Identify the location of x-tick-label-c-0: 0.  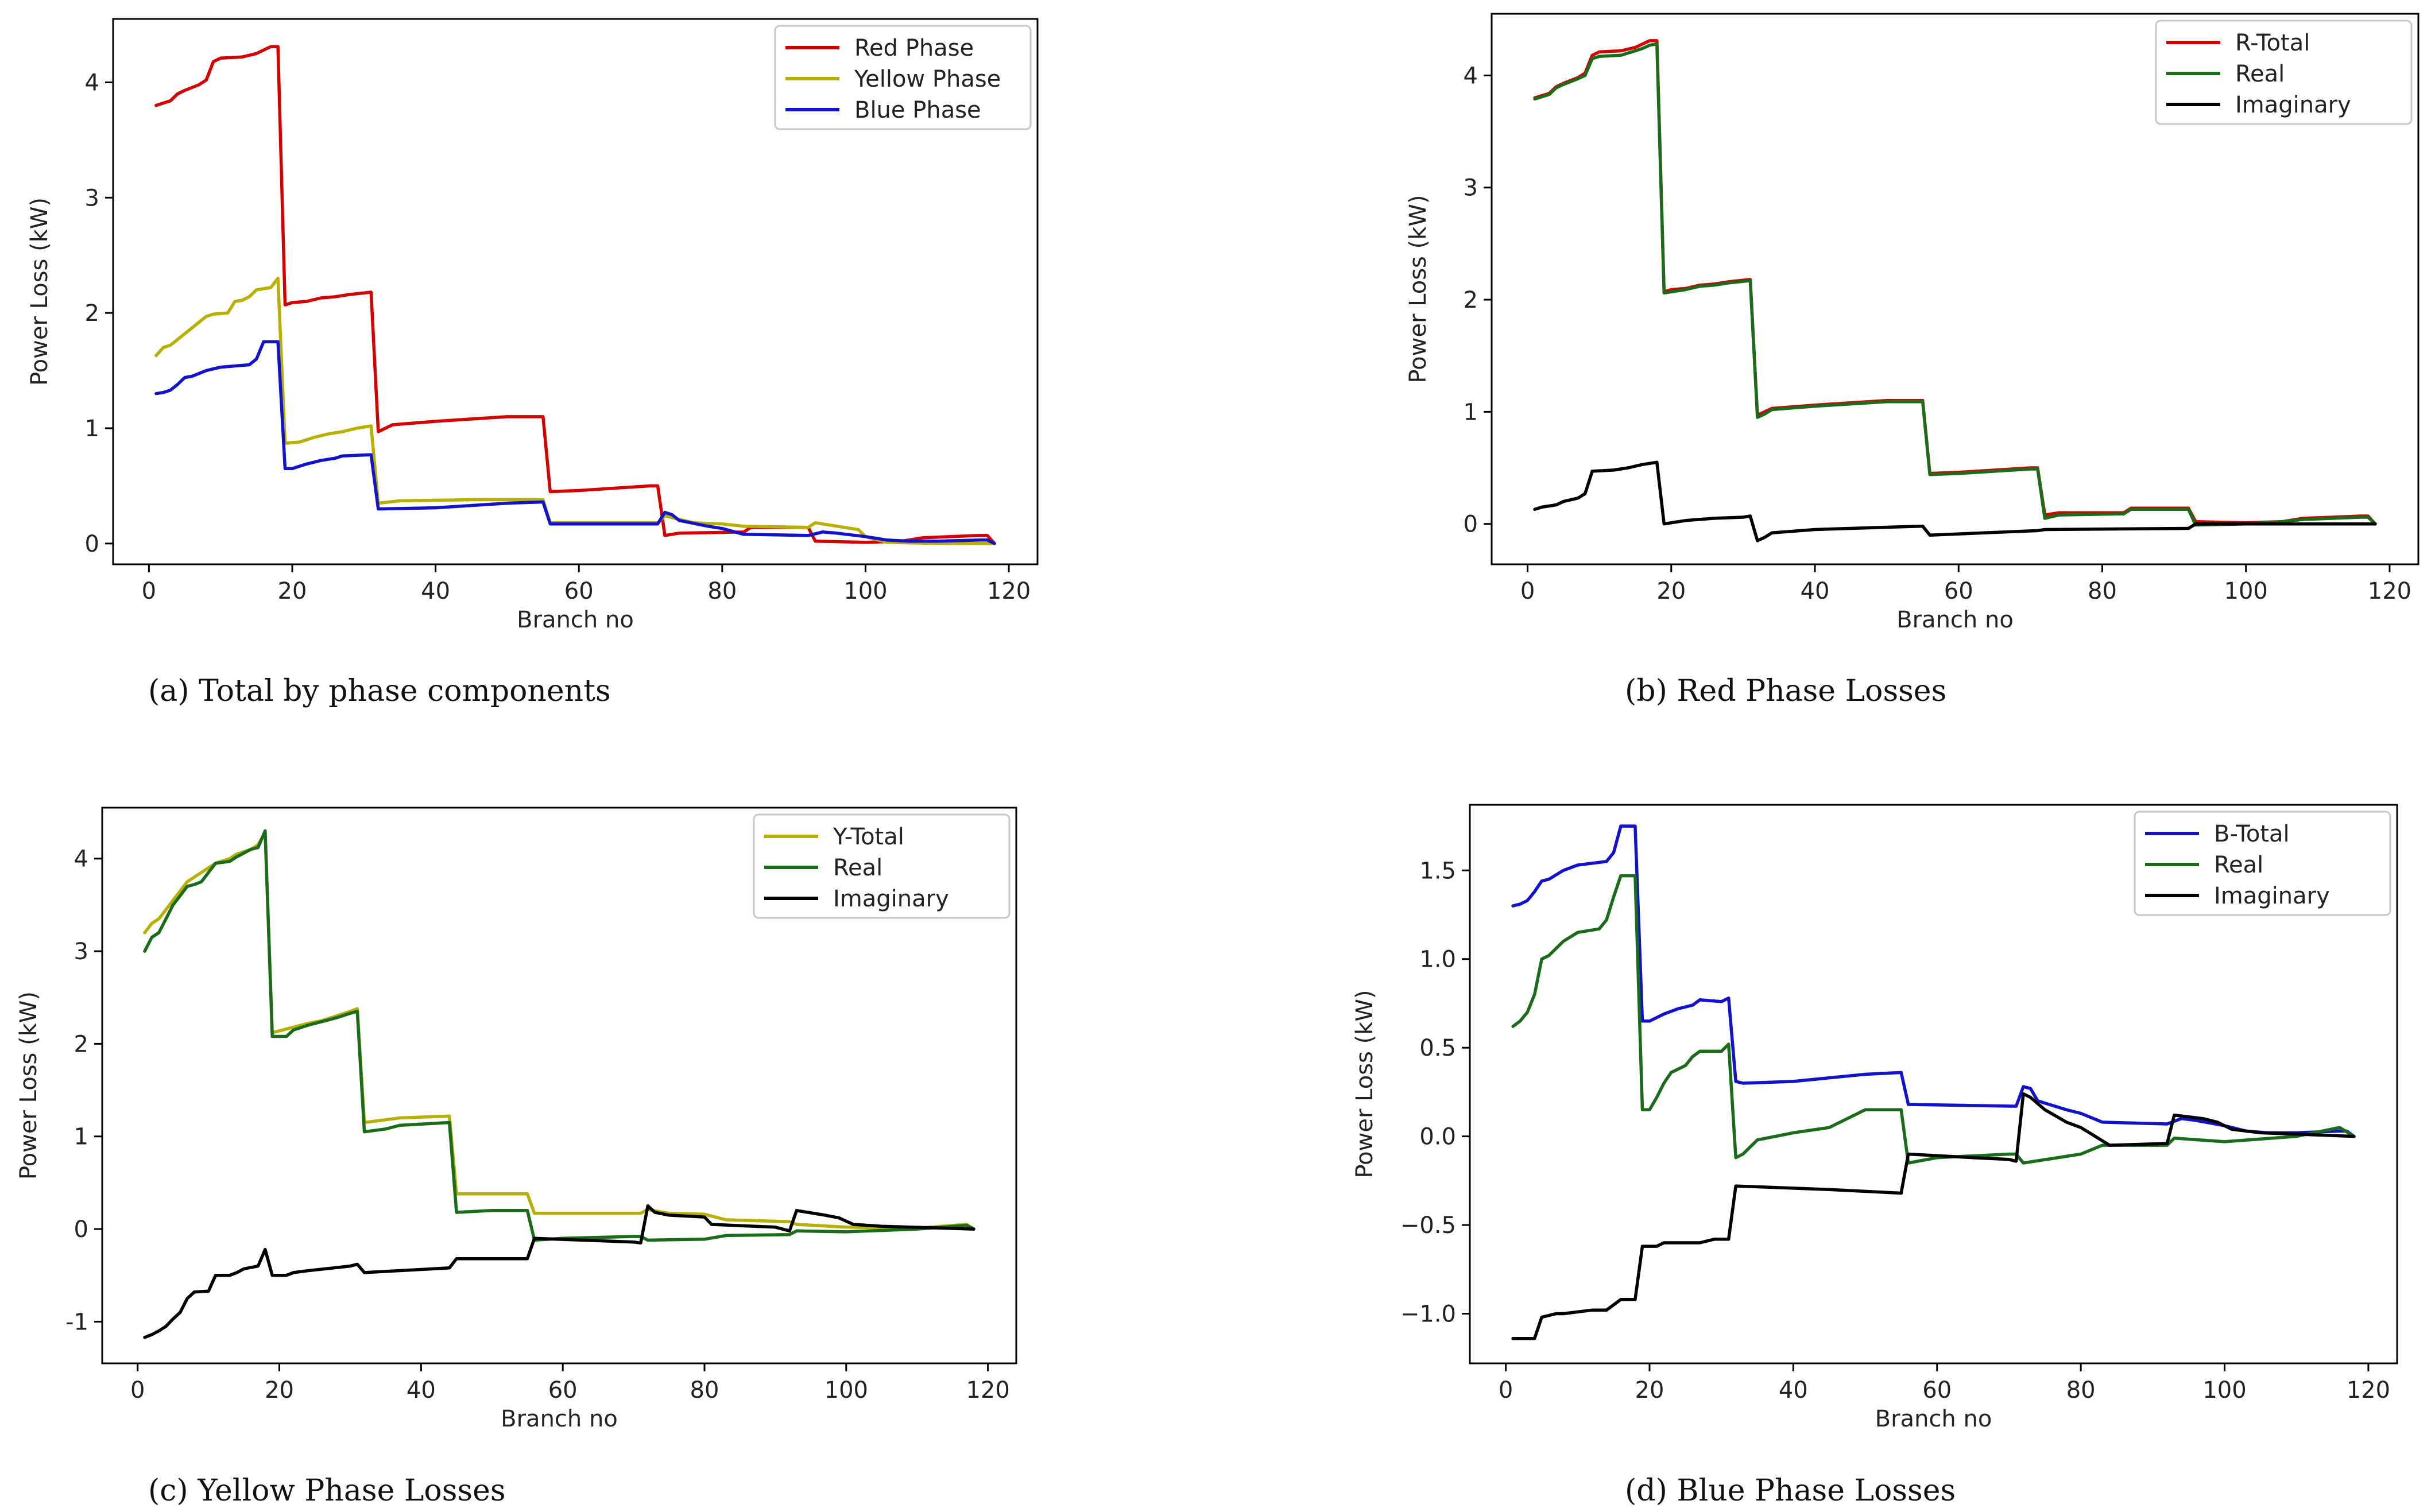
(137, 1390).